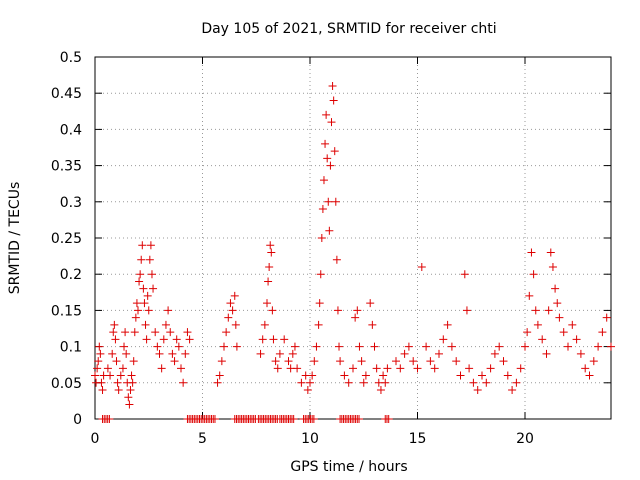  I want to click on y-tick-label: 0.45, so click(66, 94).